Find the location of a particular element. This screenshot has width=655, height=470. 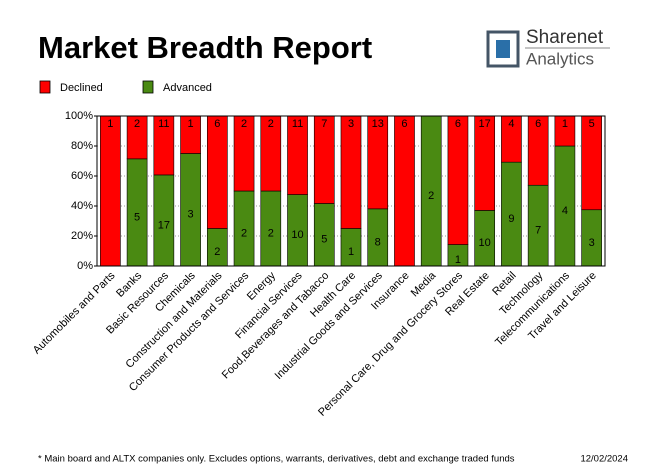

y-tick-label: 60% is located at coordinates (82, 176).